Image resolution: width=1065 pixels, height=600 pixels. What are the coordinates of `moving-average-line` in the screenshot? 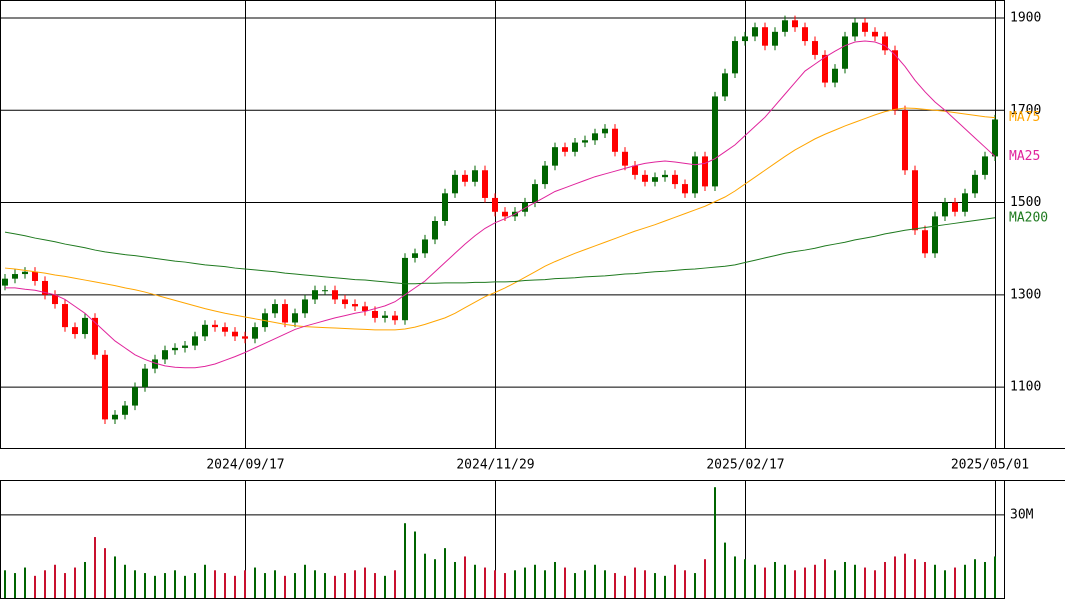 It's located at (500, 251).